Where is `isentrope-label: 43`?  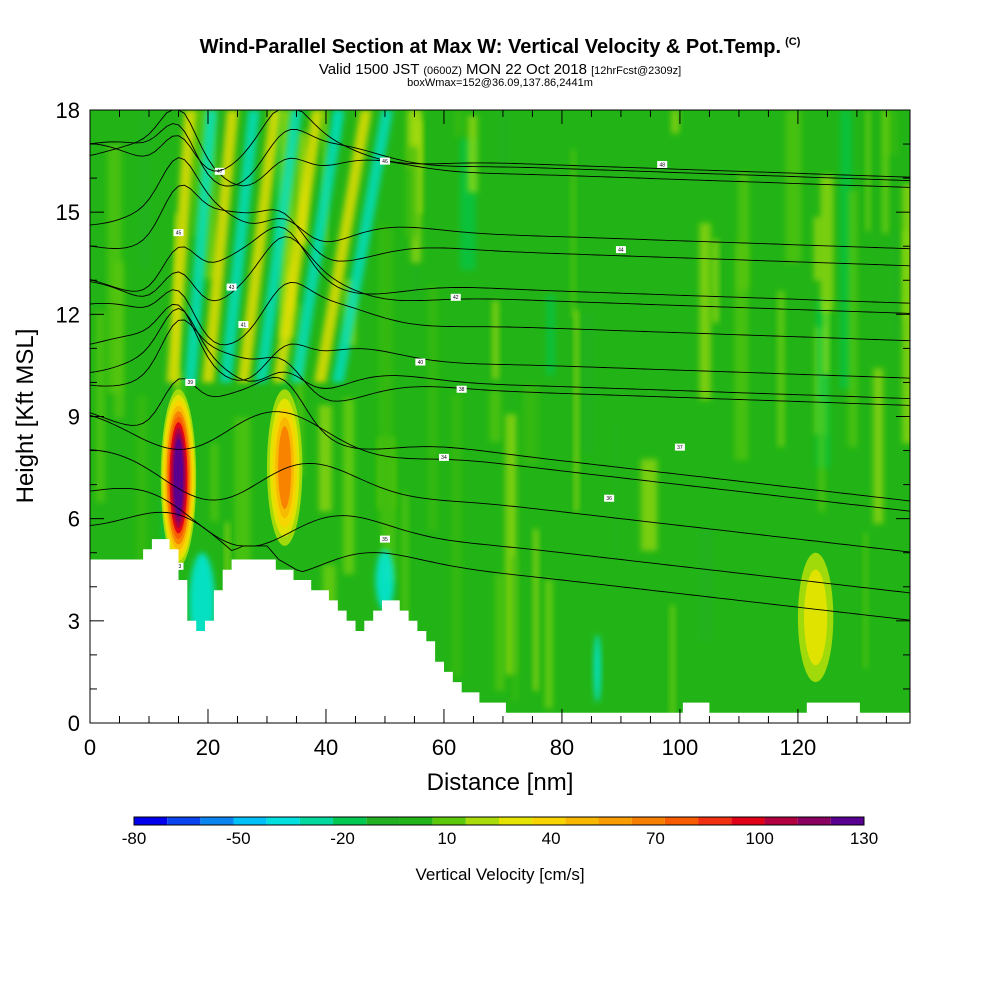 isentrope-label: 43 is located at coordinates (232, 288).